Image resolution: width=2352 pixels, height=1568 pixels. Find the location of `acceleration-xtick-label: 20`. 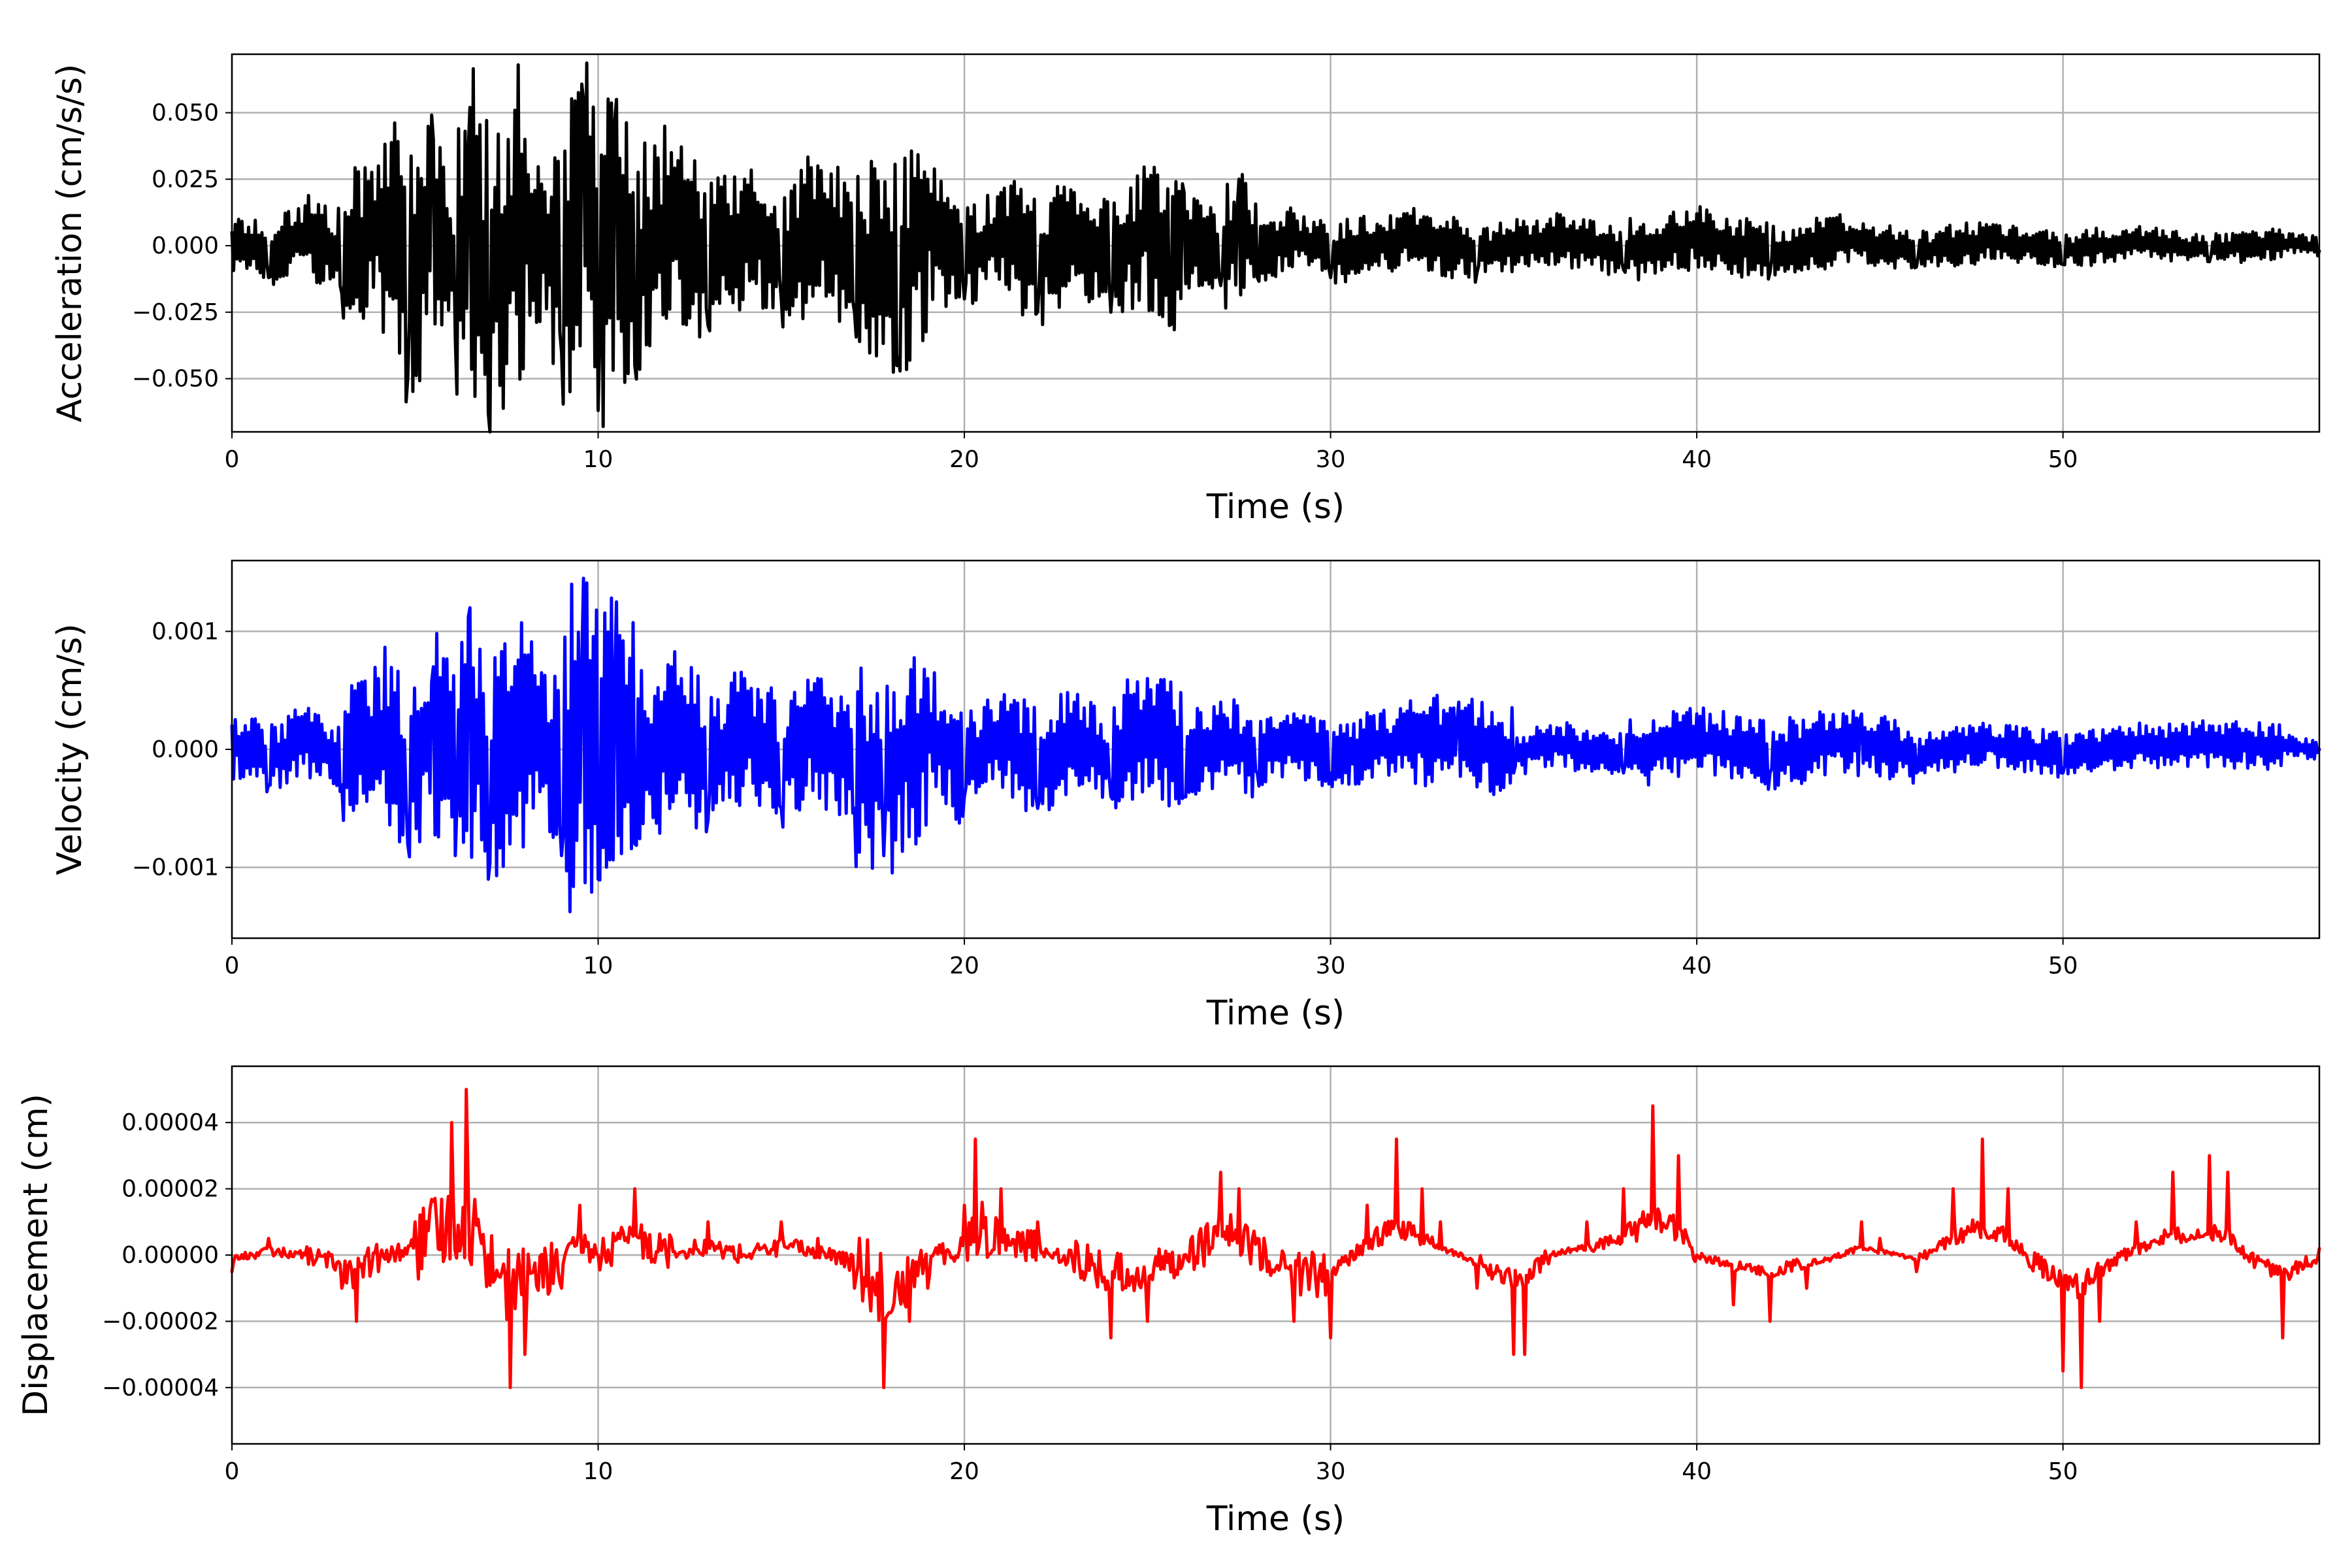

acceleration-xtick-label: 20 is located at coordinates (964, 459).